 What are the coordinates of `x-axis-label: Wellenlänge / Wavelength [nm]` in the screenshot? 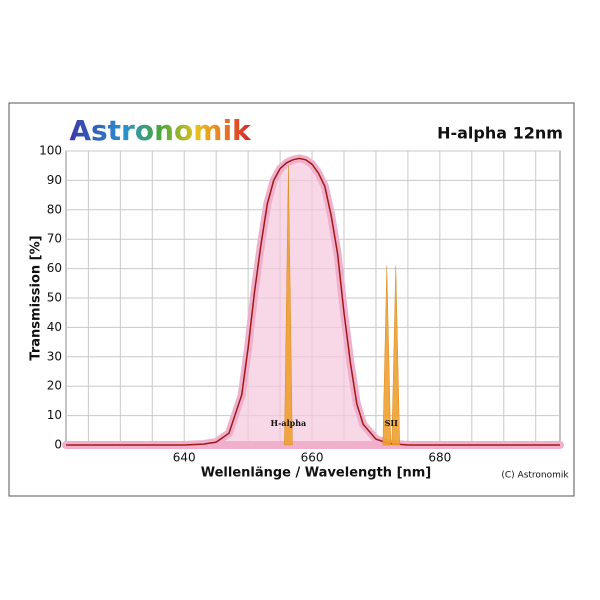 It's located at (316, 473).